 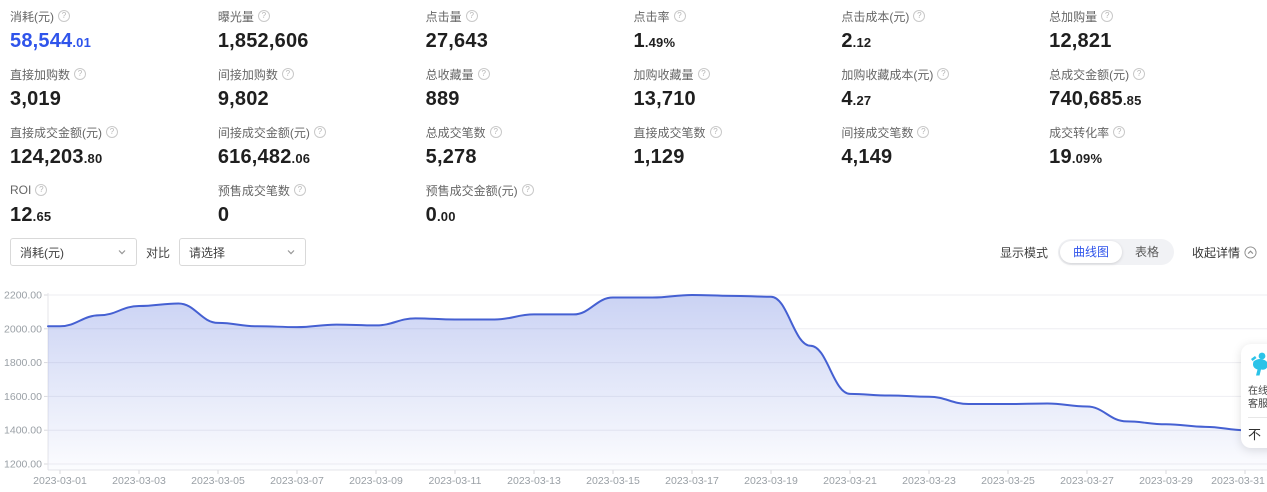 What do you see at coordinates (669, 132) in the screenshot?
I see `metric-label: 直接成交笔数` at bounding box center [669, 132].